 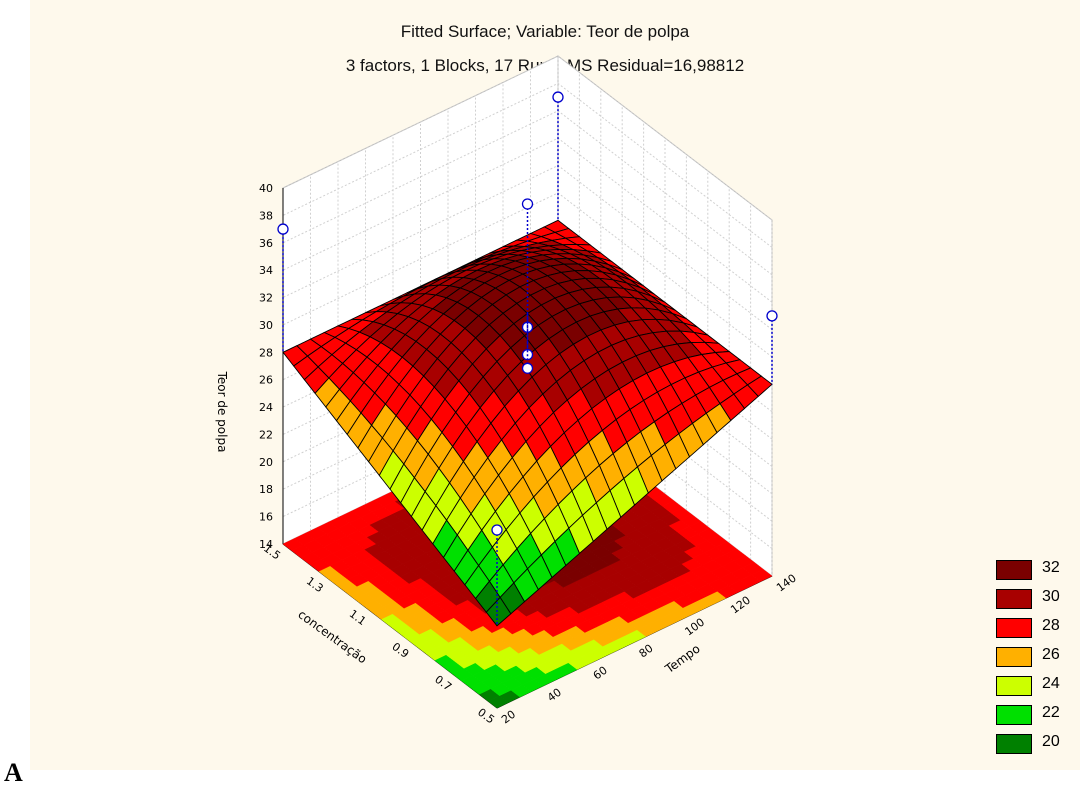 I want to click on y-tick-label: 80, so click(x=646, y=651).